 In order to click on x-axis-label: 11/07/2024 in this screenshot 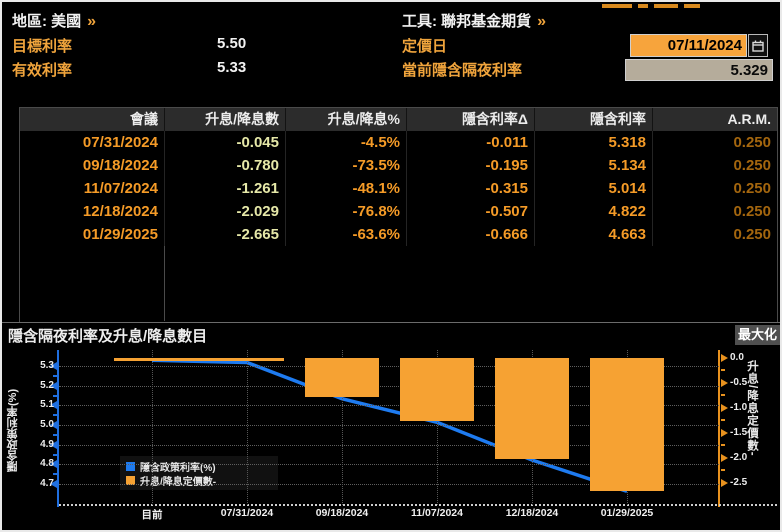, I will do `click(437, 513)`.